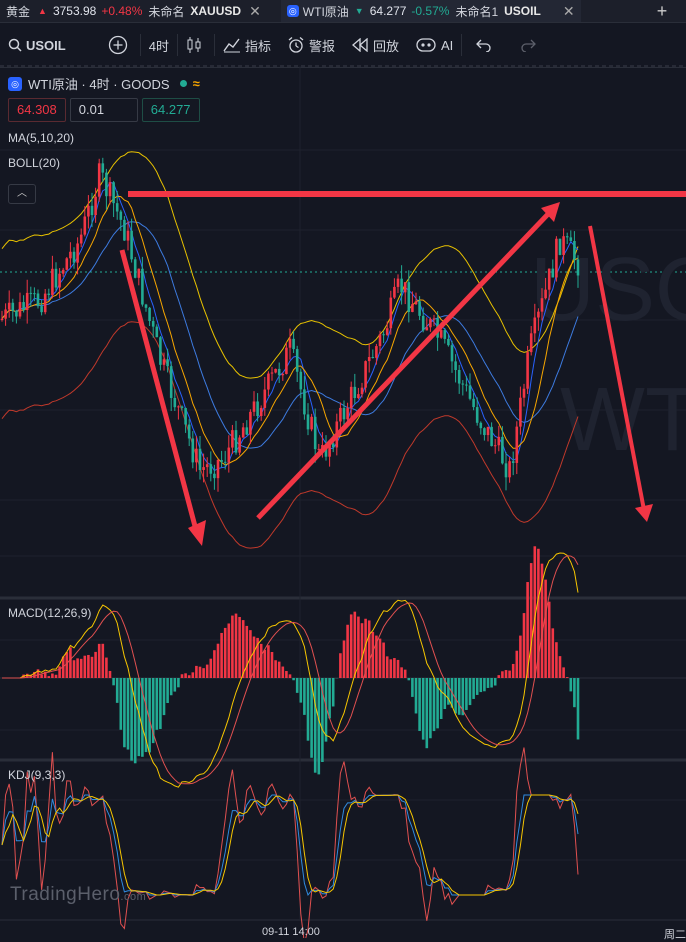  I want to click on kdj-d-line, so click(290, 845).